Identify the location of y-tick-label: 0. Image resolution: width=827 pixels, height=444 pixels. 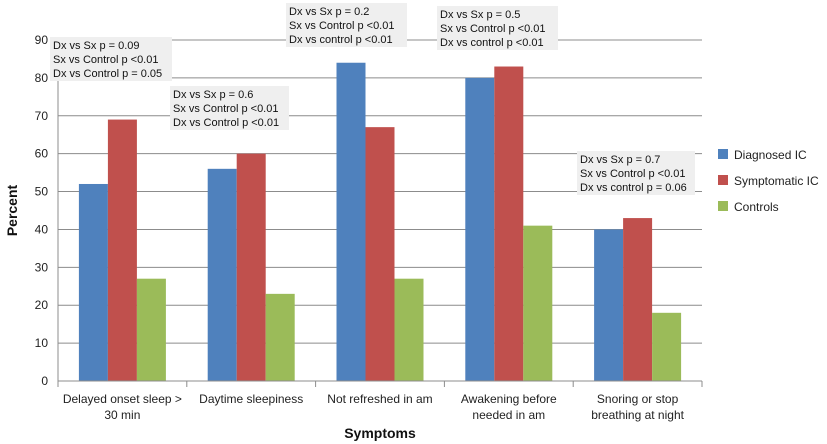
(44, 381).